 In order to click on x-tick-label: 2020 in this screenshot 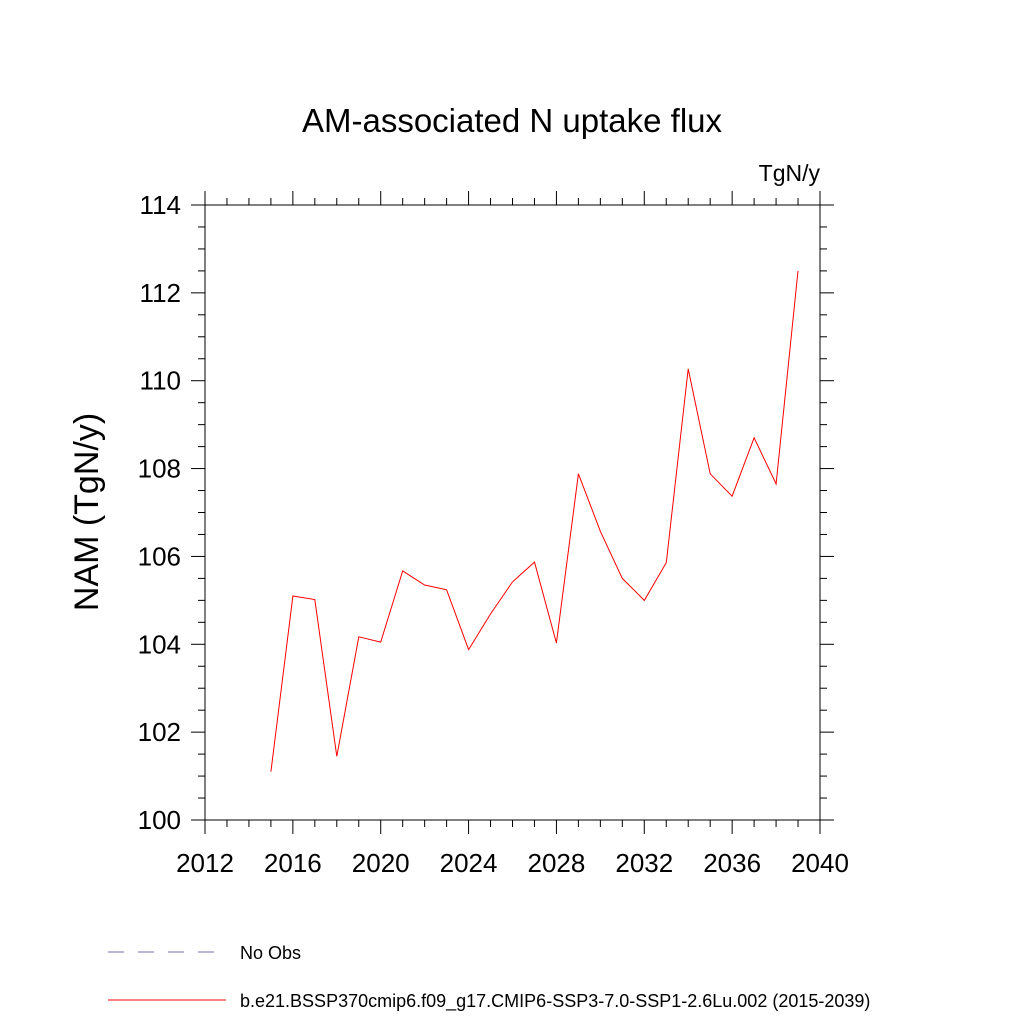, I will do `click(381, 863)`.